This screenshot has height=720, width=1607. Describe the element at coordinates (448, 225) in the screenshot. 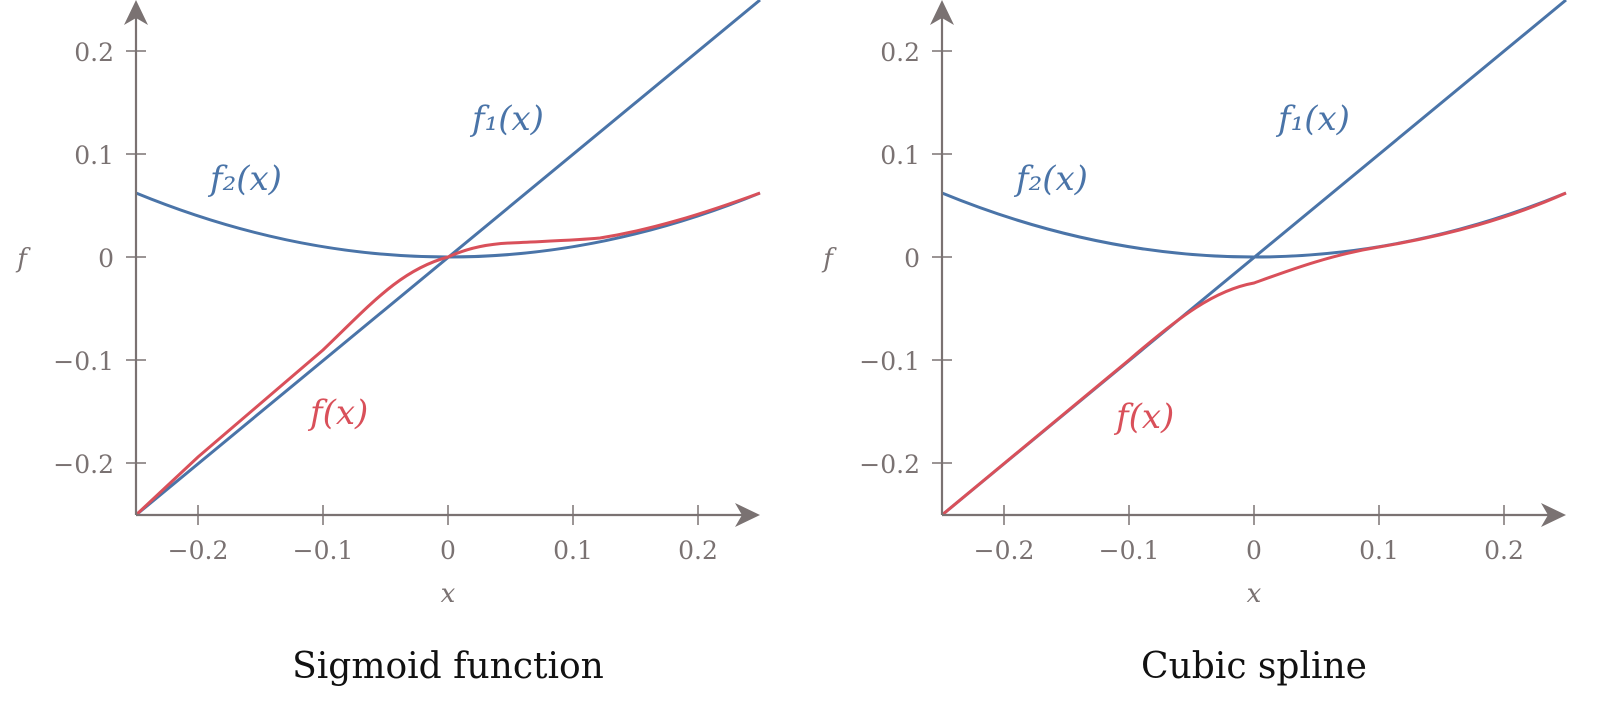

I see `curve-f2` at that location.